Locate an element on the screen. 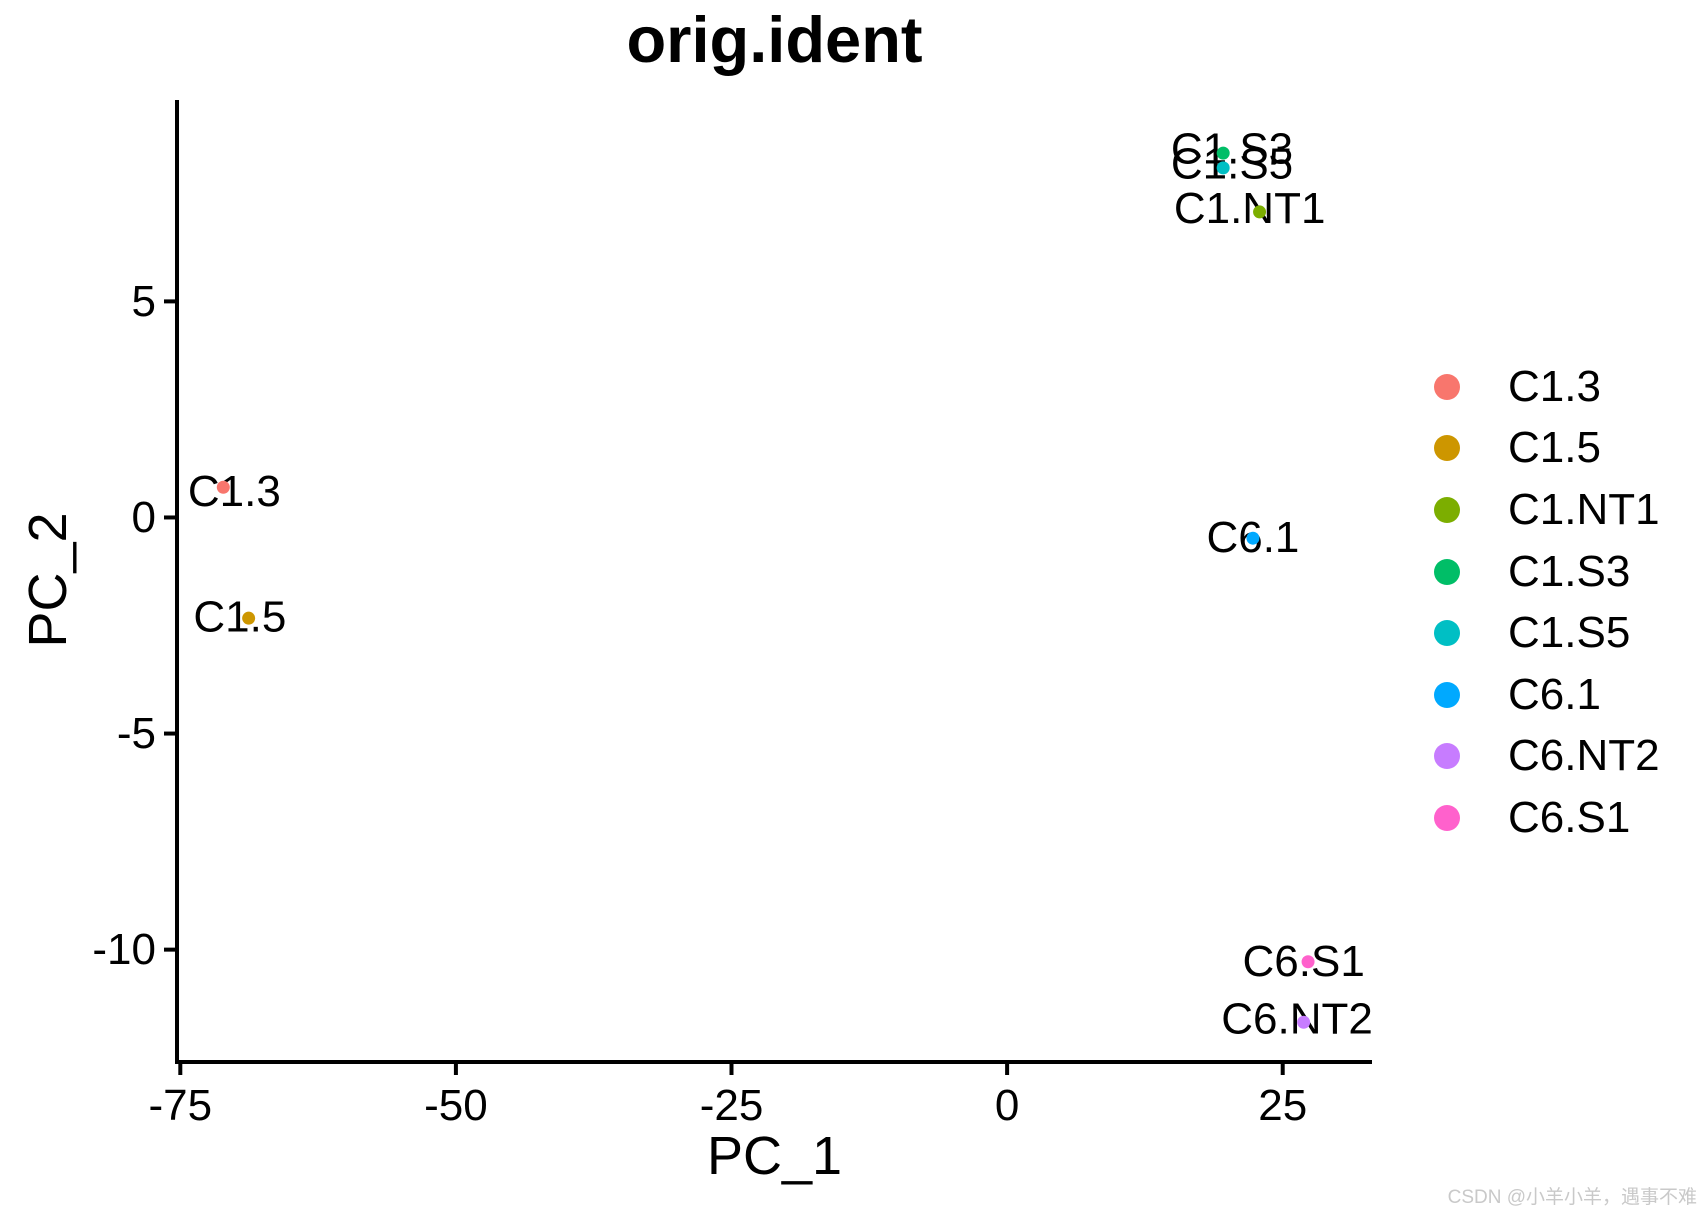 Image resolution: width=1705 pixels, height=1218 pixels. legend-item: C6.NT2 is located at coordinates (1547, 757).